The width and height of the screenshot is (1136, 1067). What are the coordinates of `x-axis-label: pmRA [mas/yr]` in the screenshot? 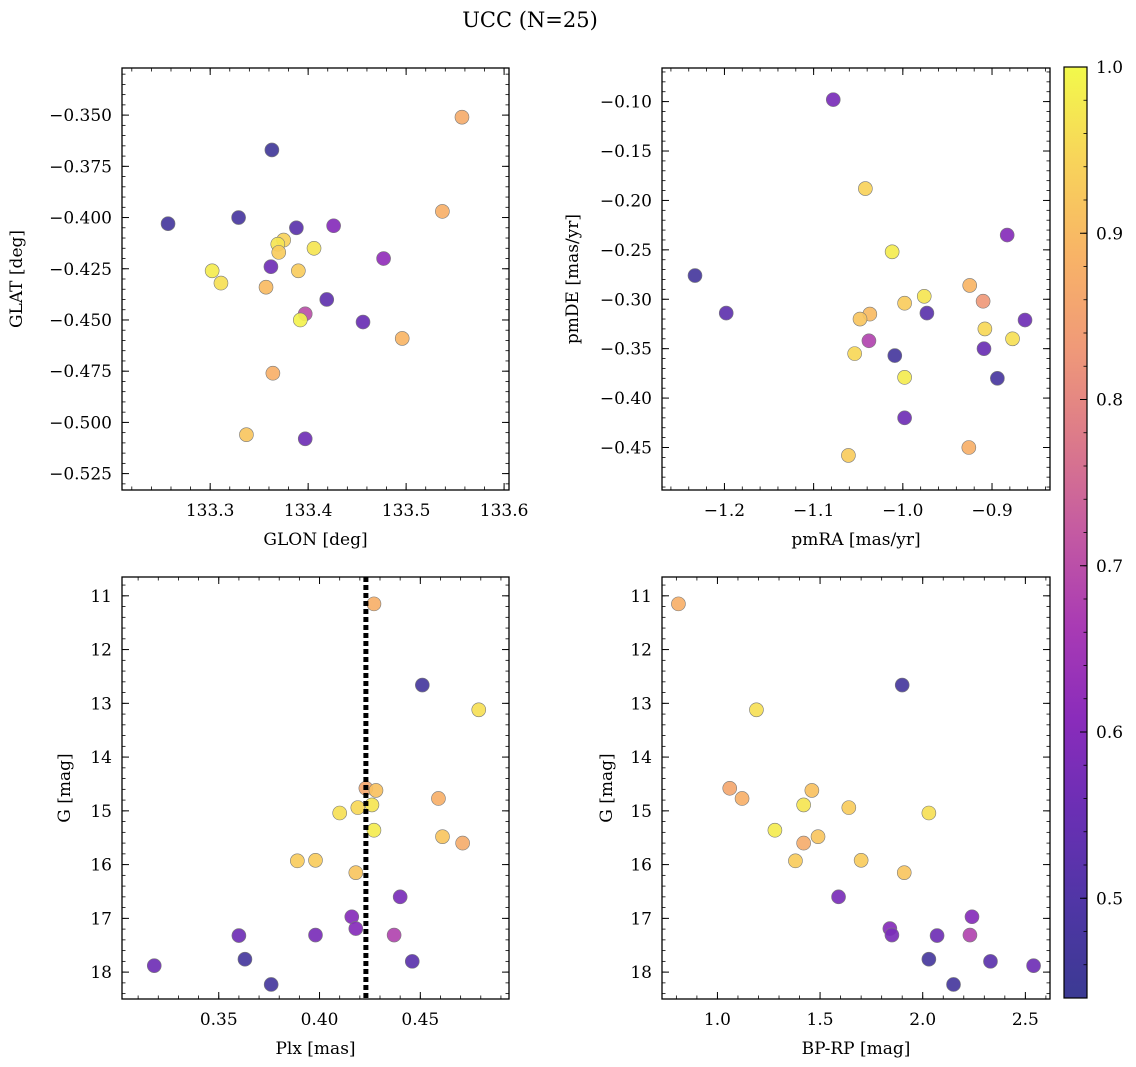 It's located at (855, 540).